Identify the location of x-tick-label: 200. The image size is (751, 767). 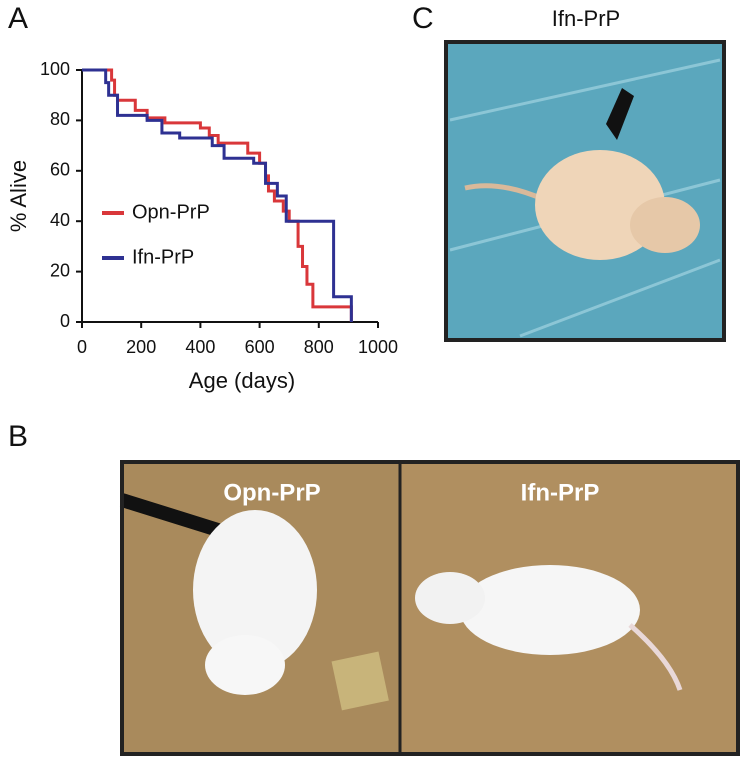
(141, 347).